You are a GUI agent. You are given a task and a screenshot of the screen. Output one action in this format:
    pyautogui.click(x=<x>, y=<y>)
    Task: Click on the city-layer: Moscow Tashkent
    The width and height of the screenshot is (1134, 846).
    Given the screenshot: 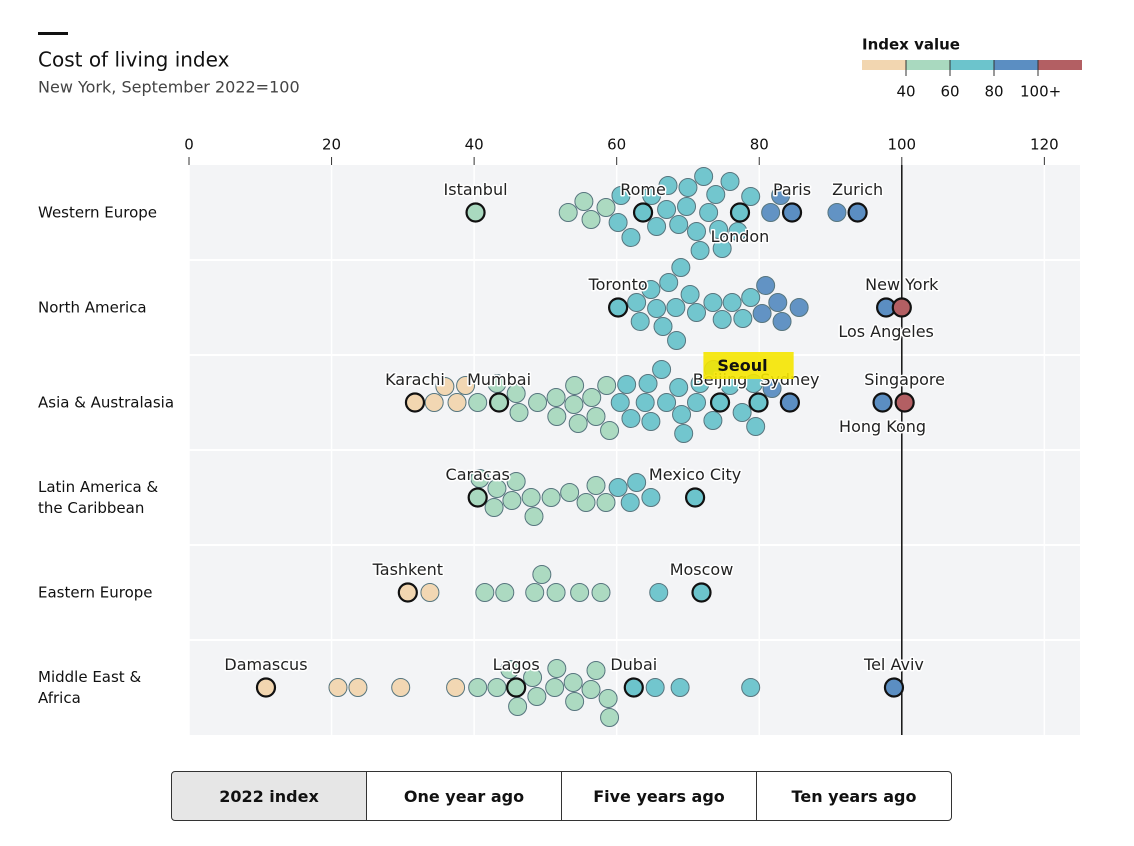 What is the action you would take?
    pyautogui.click(x=552, y=581)
    